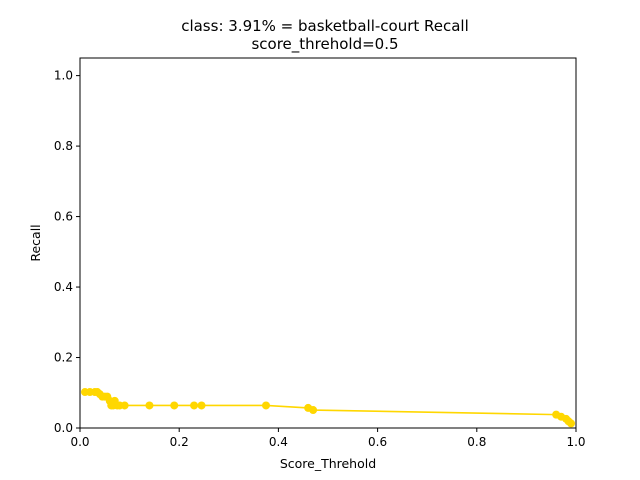 The width and height of the screenshot is (640, 480). Describe the element at coordinates (328, 463) in the screenshot. I see `x-axis-label: Score_Threhold` at that location.